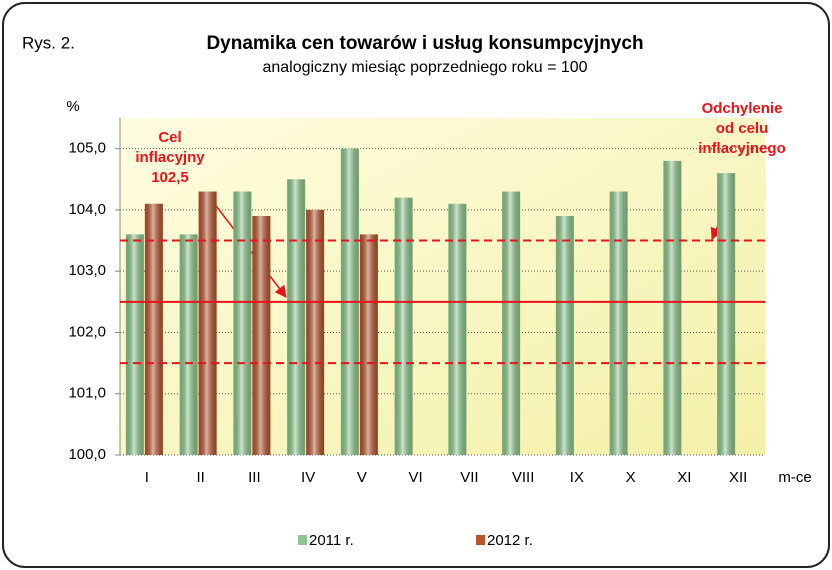  Describe the element at coordinates (308, 477) in the screenshot. I see `x-tick-label: IV` at that location.